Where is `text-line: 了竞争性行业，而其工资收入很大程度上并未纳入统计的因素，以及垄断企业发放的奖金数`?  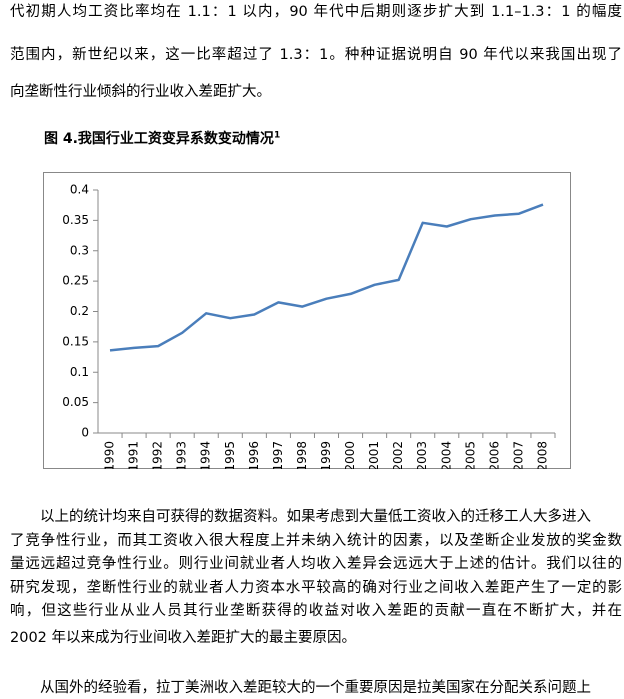 text-line: 了竞争性行业，而其工资收入很大程度上并未纳入统计的因素，以及垄断企业发放的奖金数 is located at coordinates (316, 541).